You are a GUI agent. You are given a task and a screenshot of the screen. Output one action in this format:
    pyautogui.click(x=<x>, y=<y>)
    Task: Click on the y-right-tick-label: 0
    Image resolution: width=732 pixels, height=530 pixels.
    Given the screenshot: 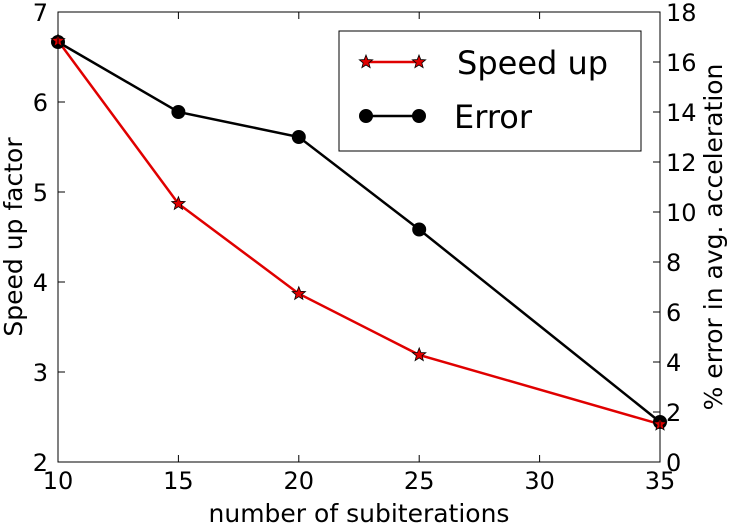 What is the action you would take?
    pyautogui.click(x=673, y=463)
    